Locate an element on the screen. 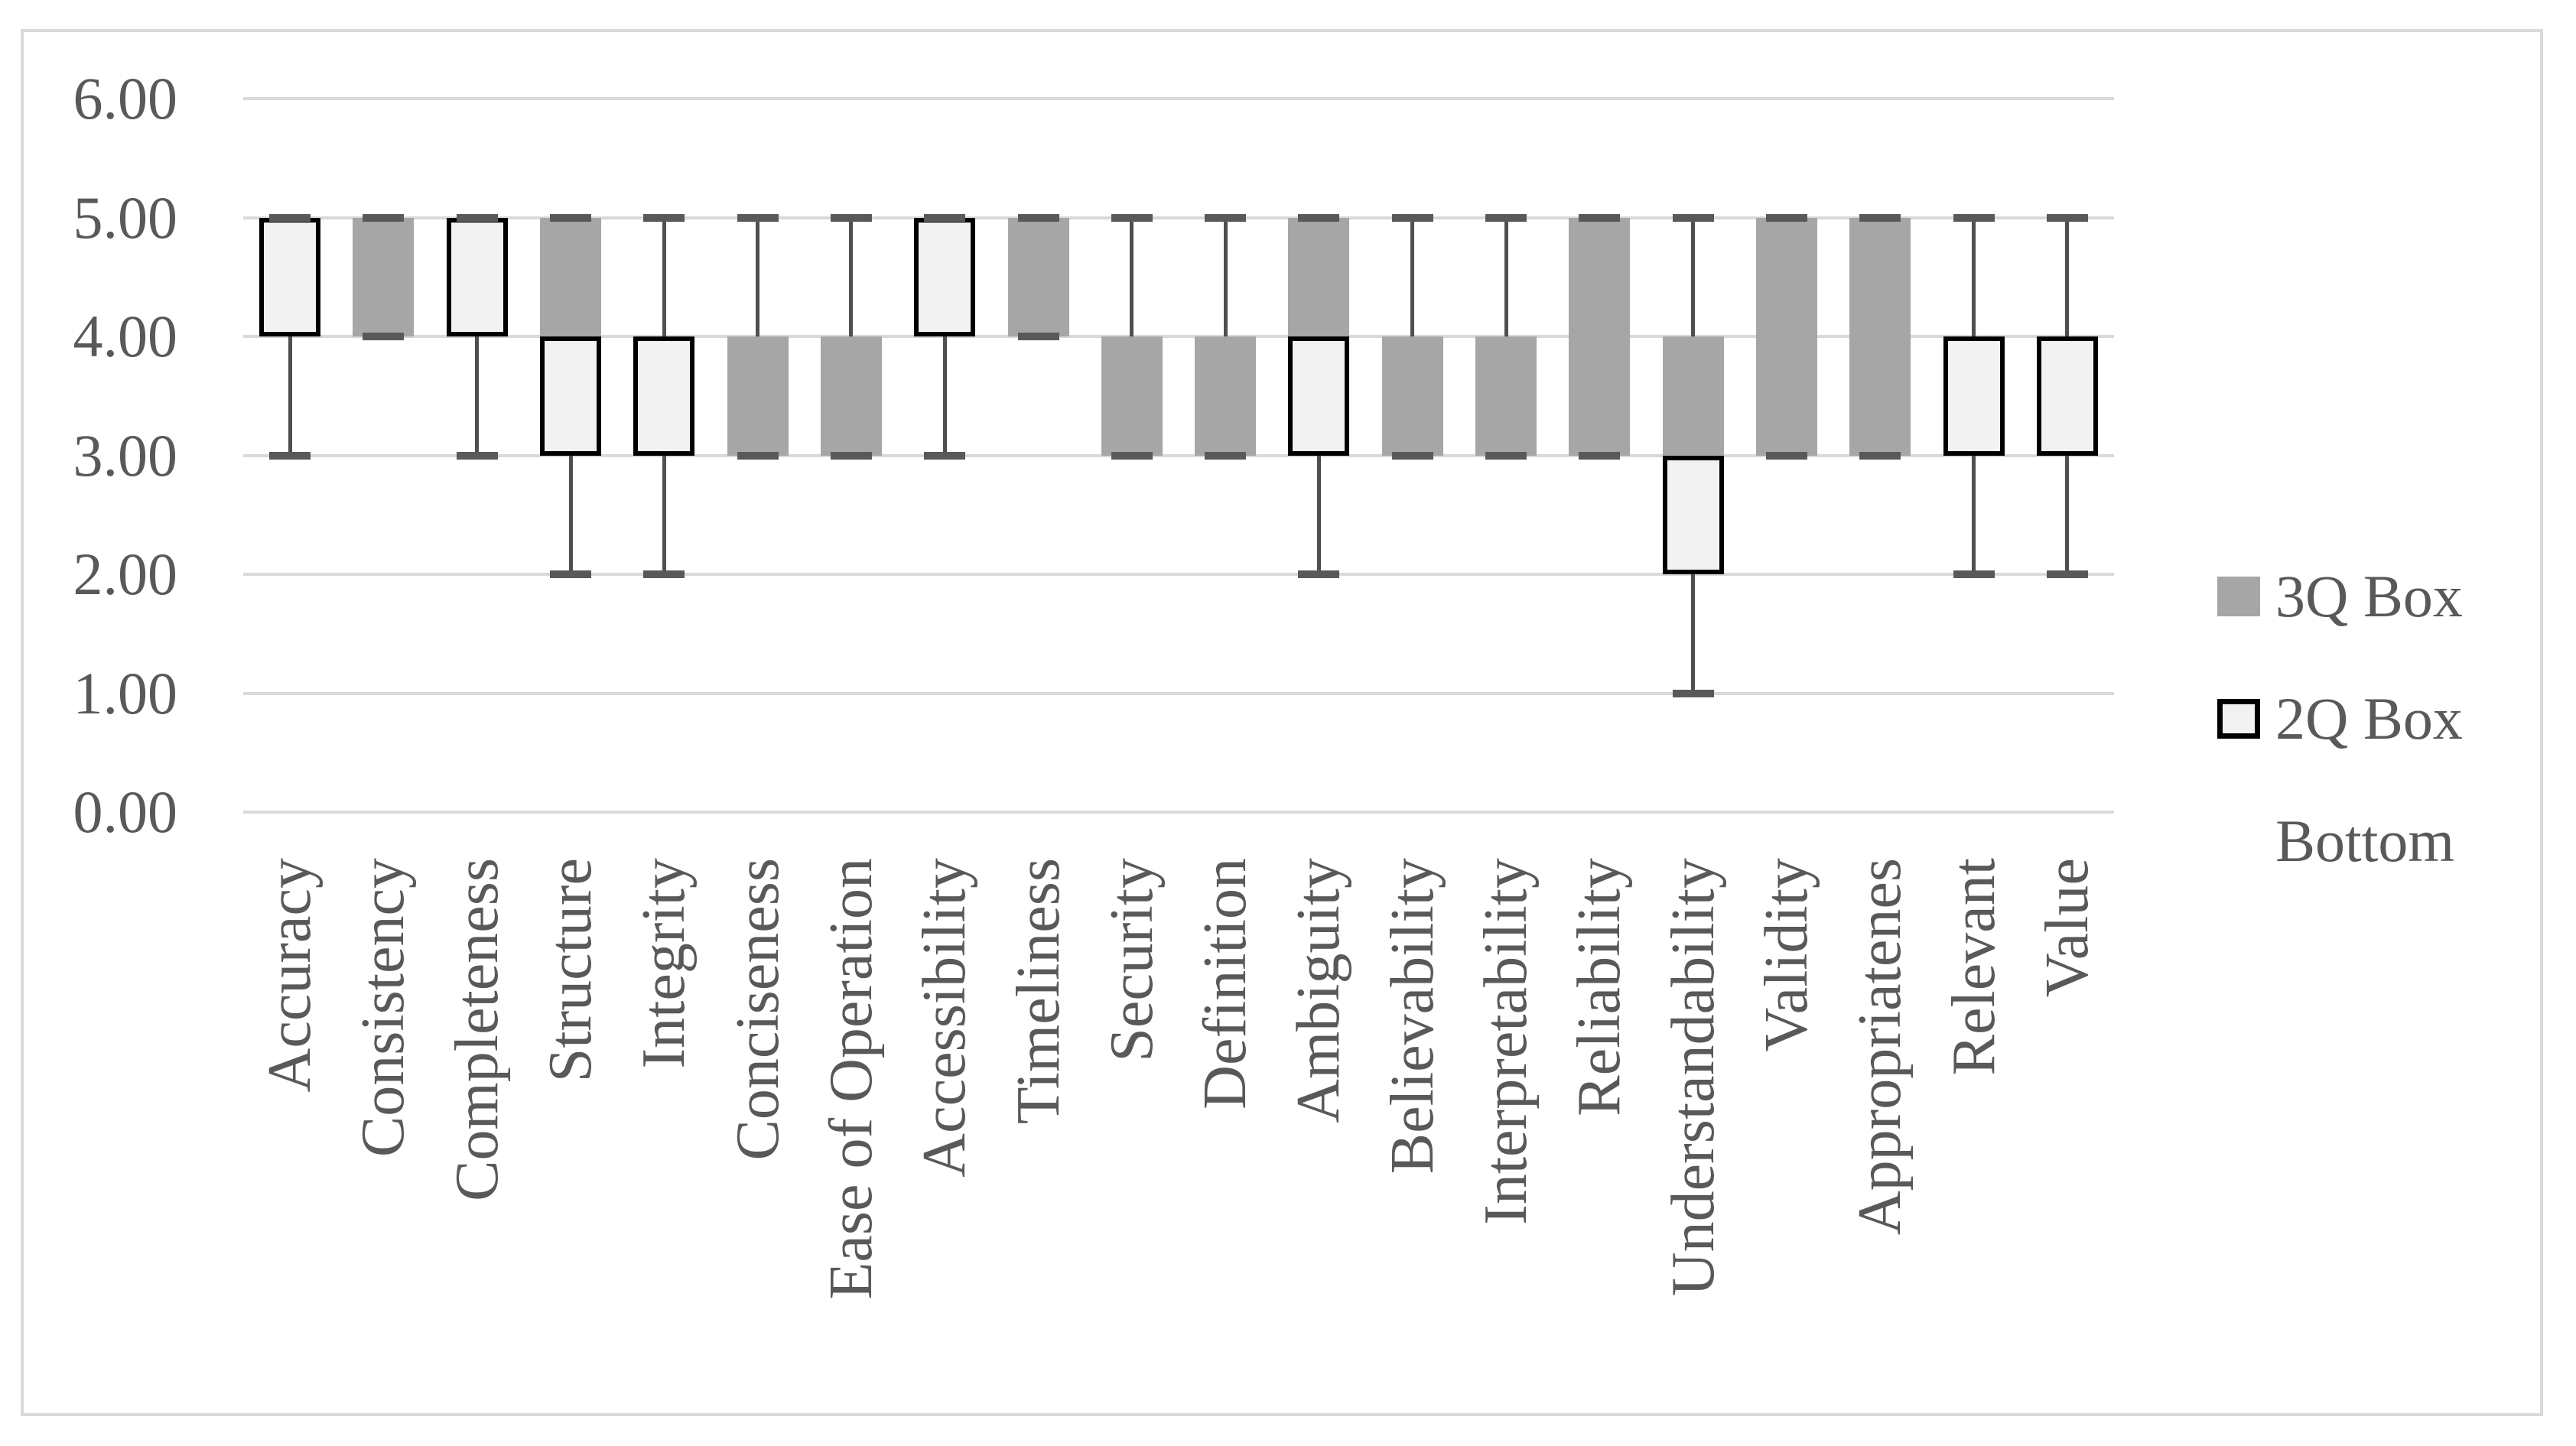  legend-item: 2Q Box is located at coordinates (2340, 718).